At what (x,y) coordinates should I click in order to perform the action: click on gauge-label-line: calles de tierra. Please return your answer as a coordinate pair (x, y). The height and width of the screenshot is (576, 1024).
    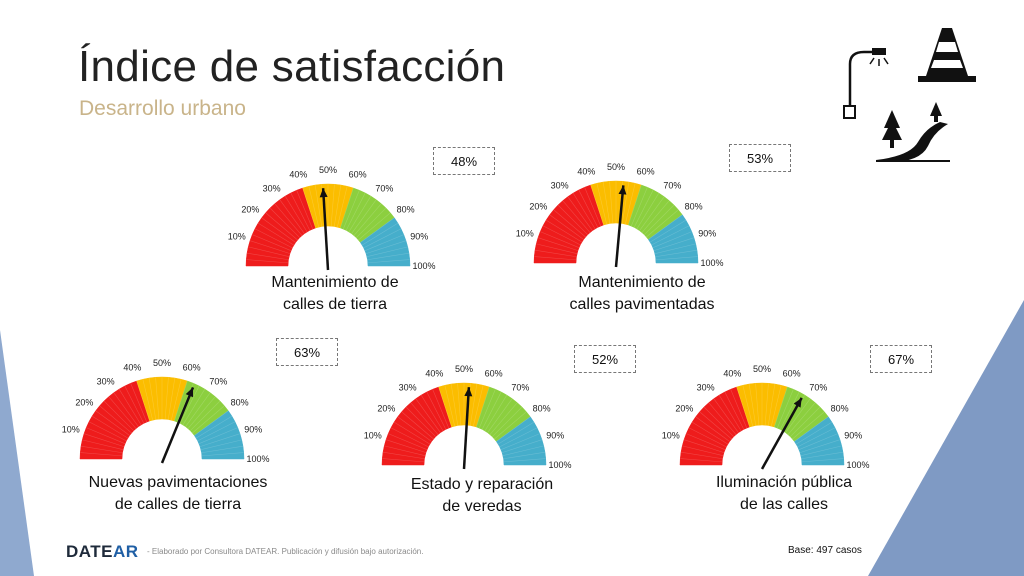
    Looking at the image, I should click on (335, 304).